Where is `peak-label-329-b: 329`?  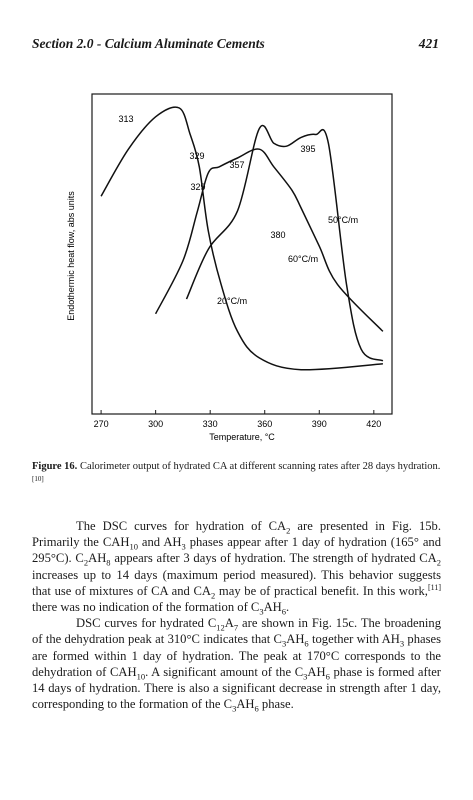
peak-label-329-b: 329 is located at coordinates (197, 187).